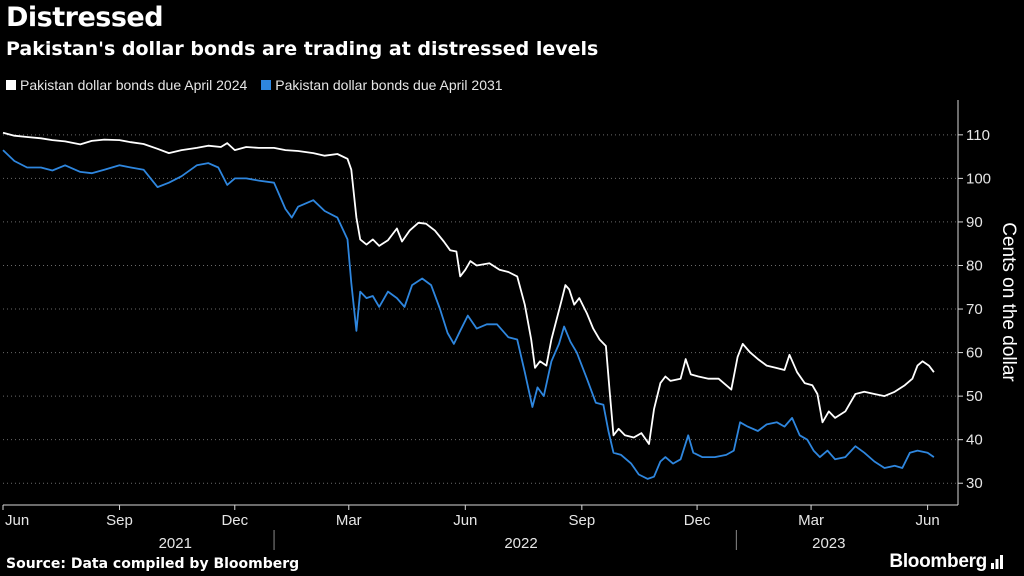  What do you see at coordinates (520, 543) in the screenshot?
I see `year-label-2022: 2022` at bounding box center [520, 543].